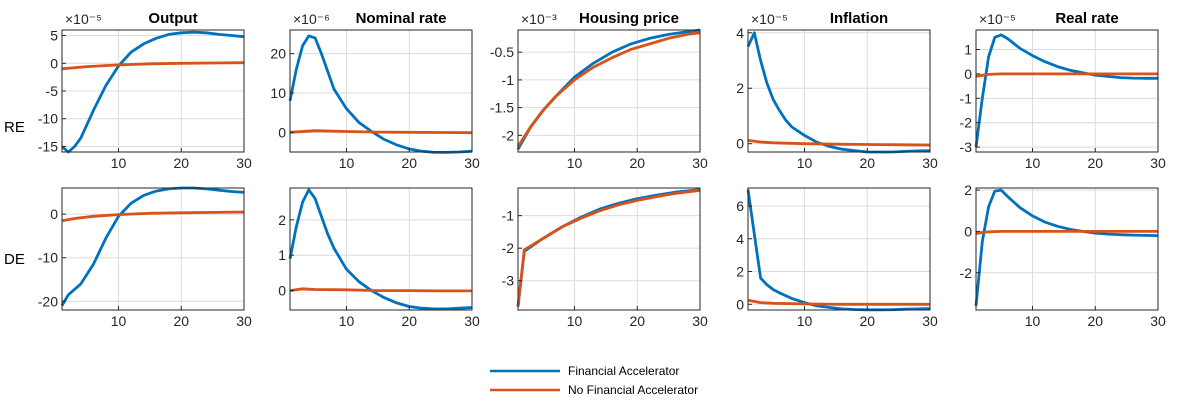 The image size is (1183, 400). Describe the element at coordinates (623, 371) in the screenshot. I see `legend-label-fa: Financial Accelerator` at that location.